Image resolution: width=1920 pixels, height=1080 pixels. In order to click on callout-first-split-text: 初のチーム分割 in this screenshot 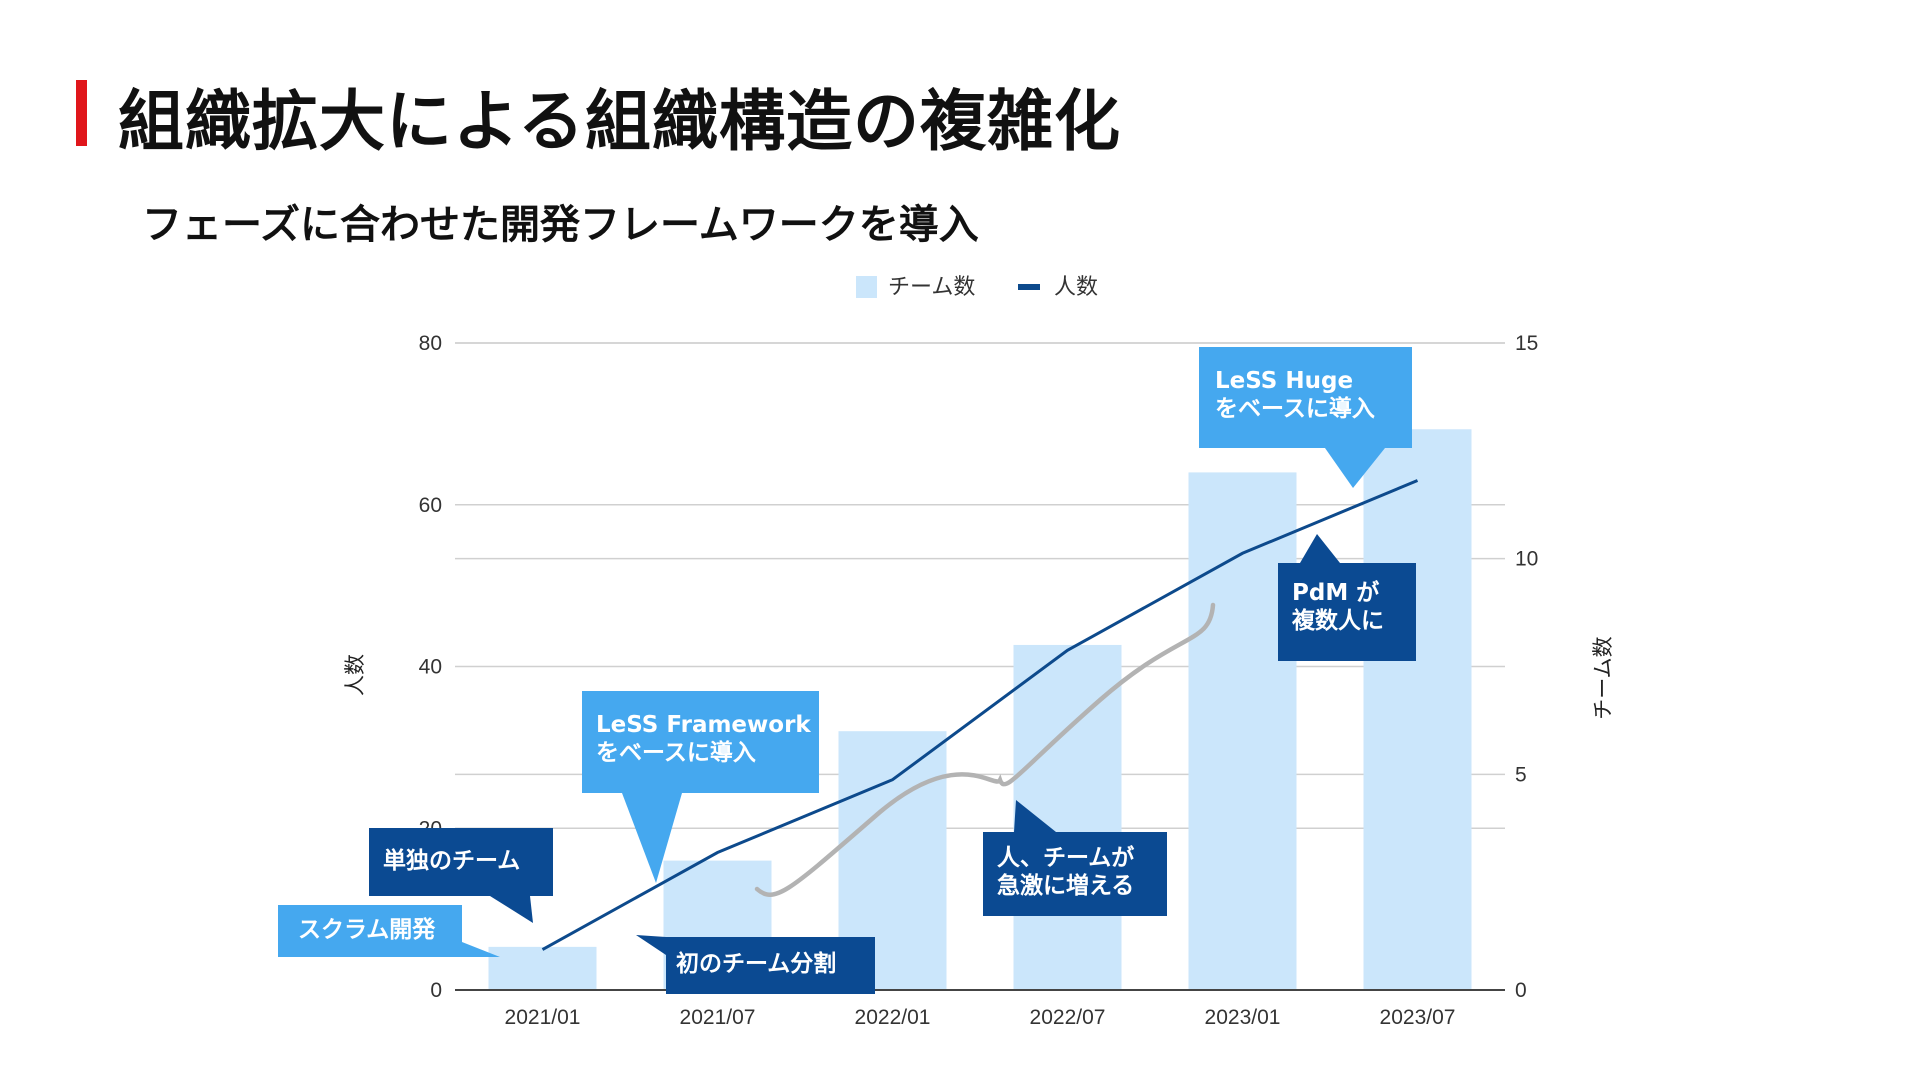, I will do `click(756, 964)`.